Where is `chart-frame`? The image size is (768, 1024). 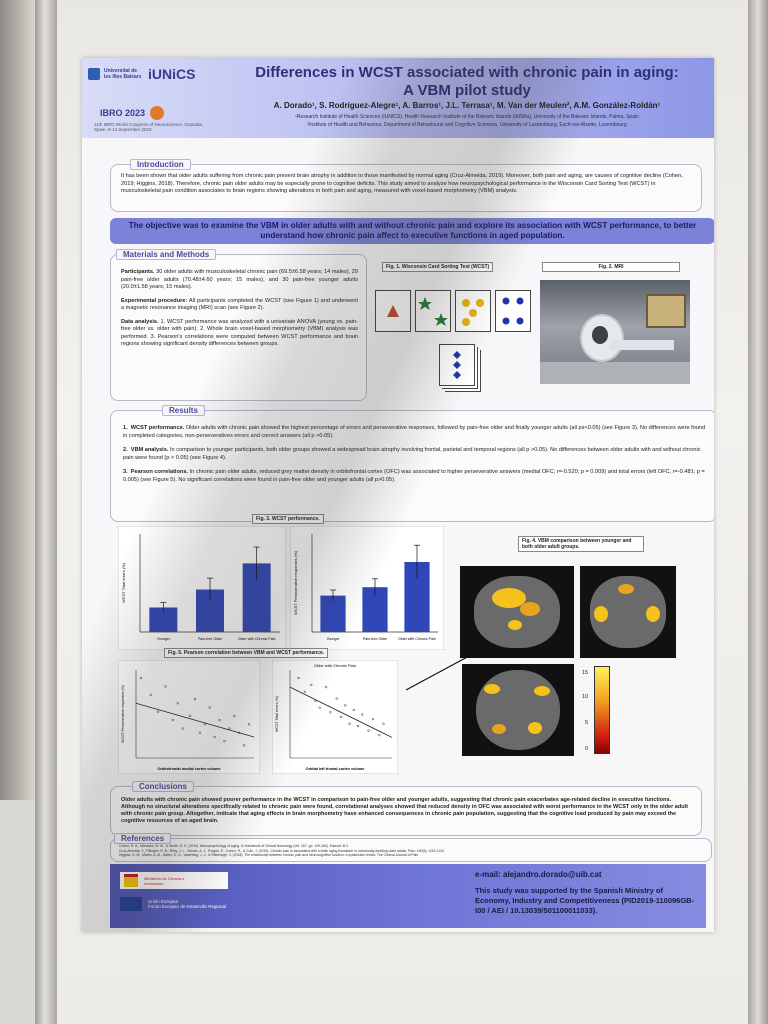 chart-frame is located at coordinates (335, 717).